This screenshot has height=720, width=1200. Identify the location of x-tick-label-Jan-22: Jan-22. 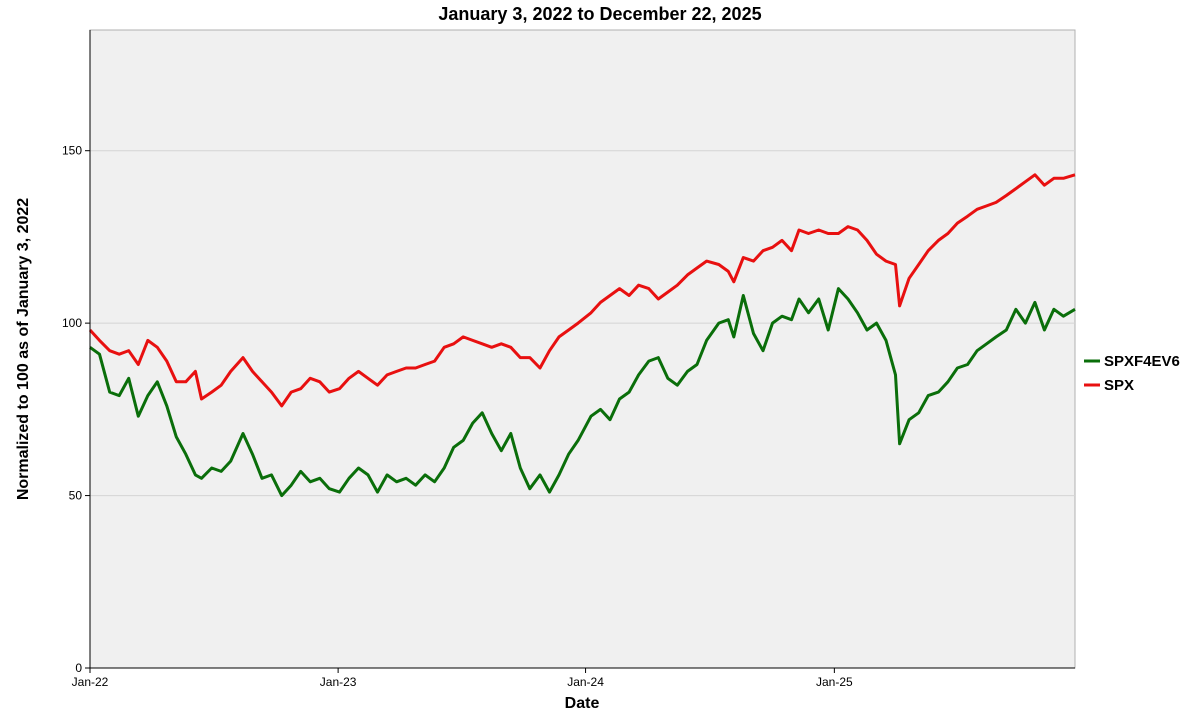
(90, 682).